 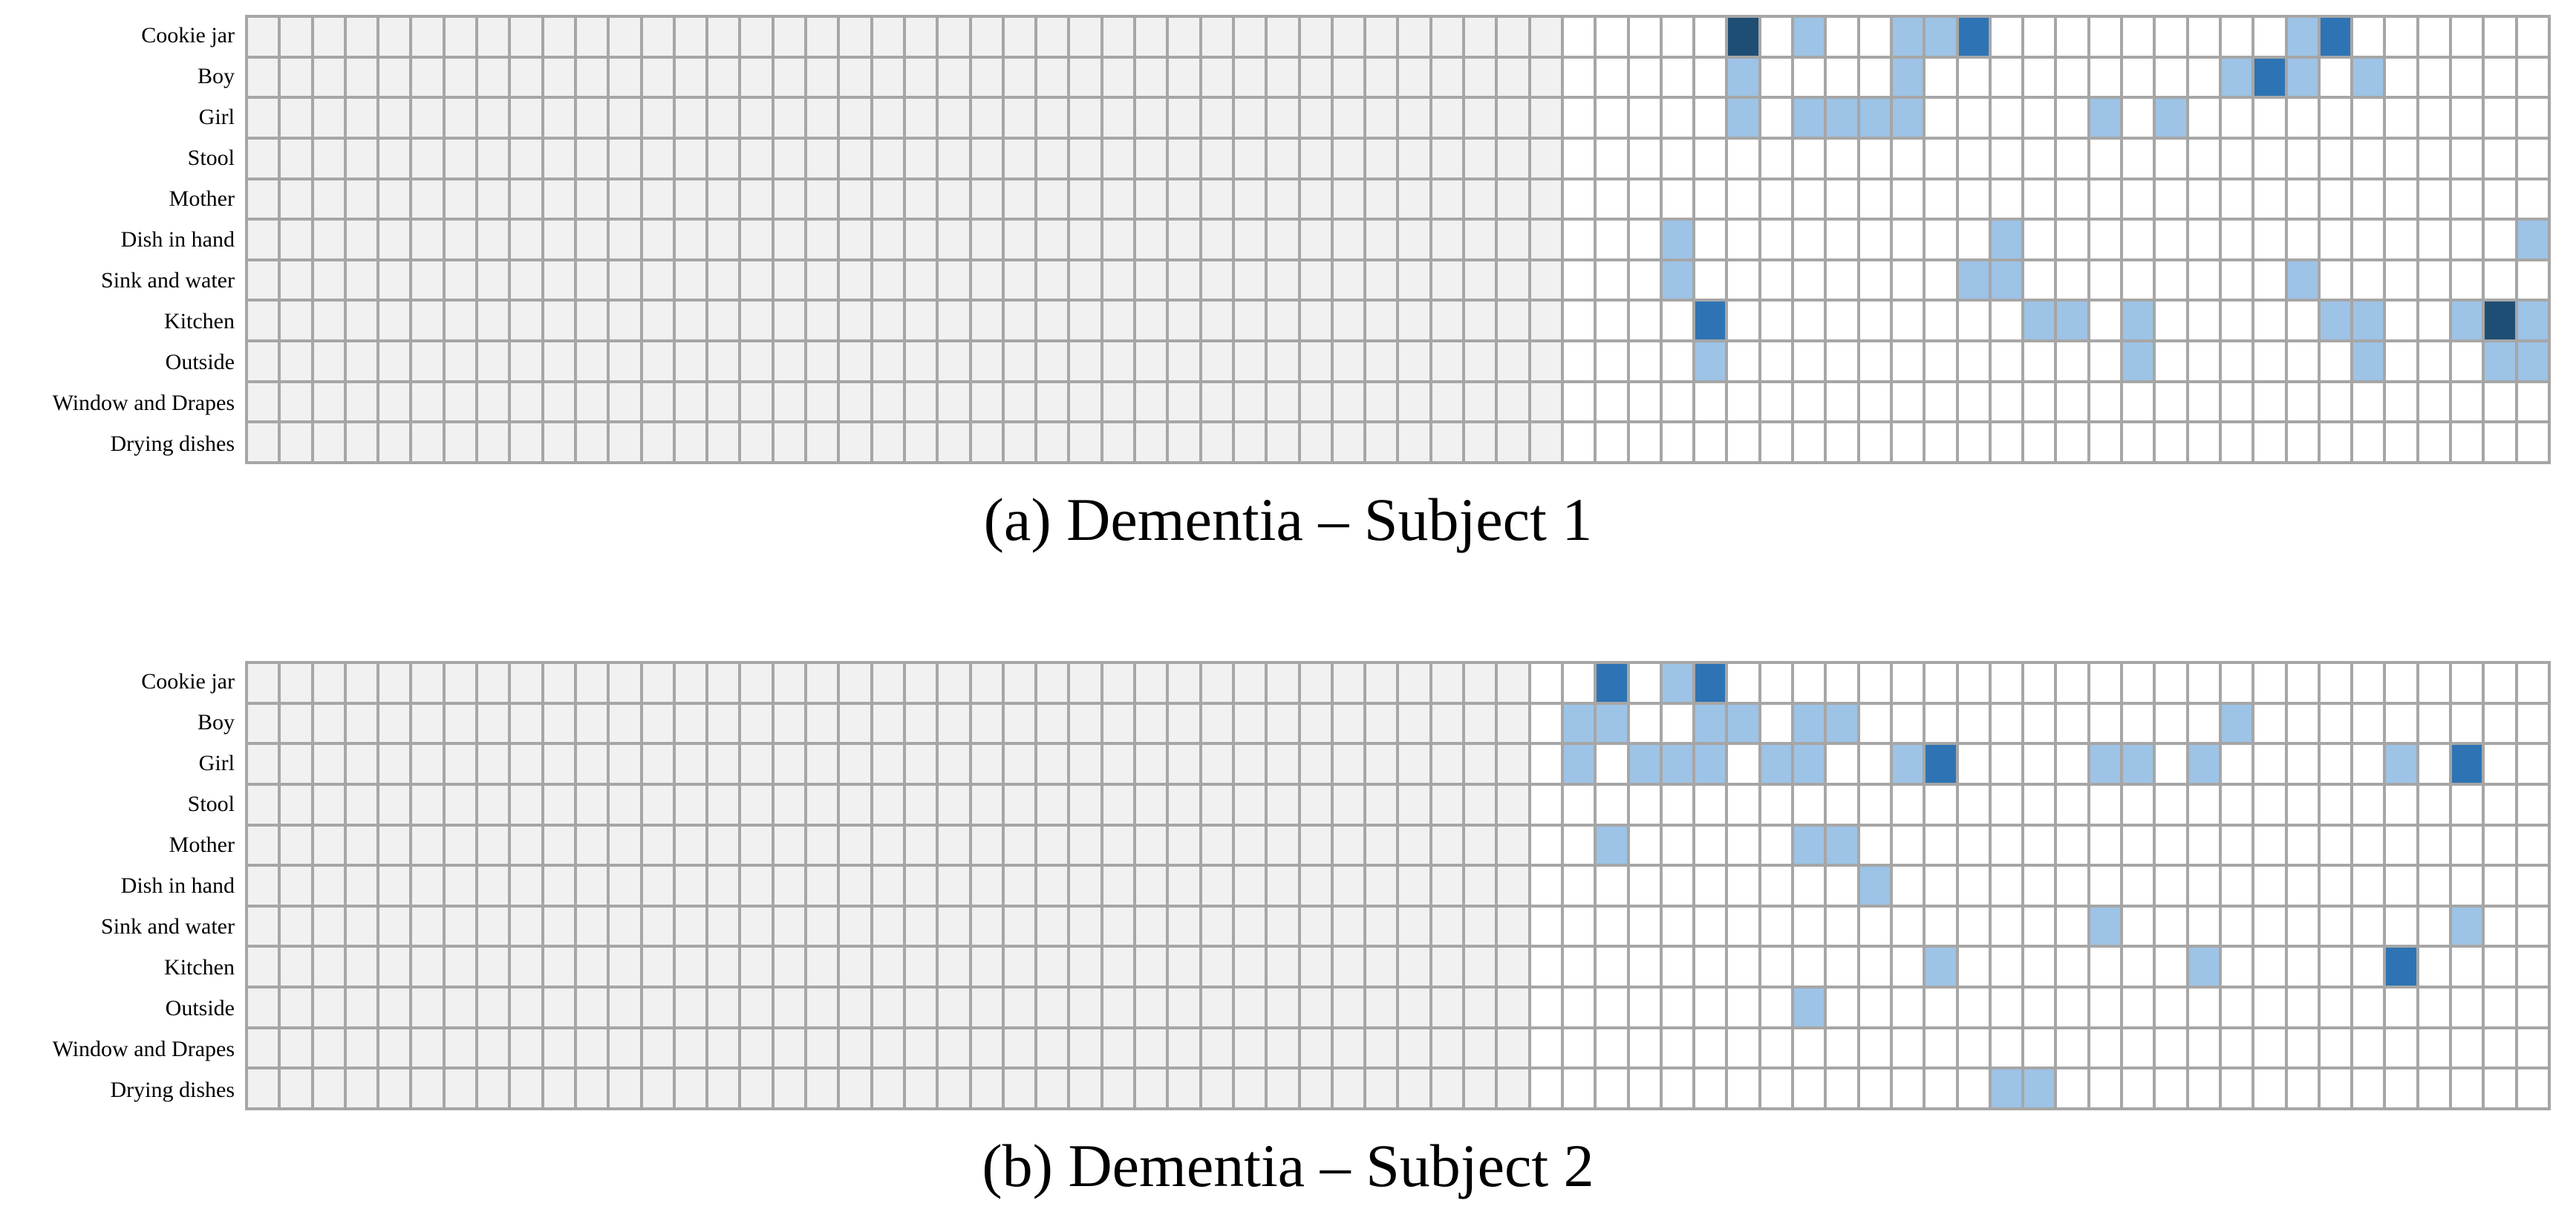 What do you see at coordinates (200, 362) in the screenshot?
I see `row-label: Outside` at bounding box center [200, 362].